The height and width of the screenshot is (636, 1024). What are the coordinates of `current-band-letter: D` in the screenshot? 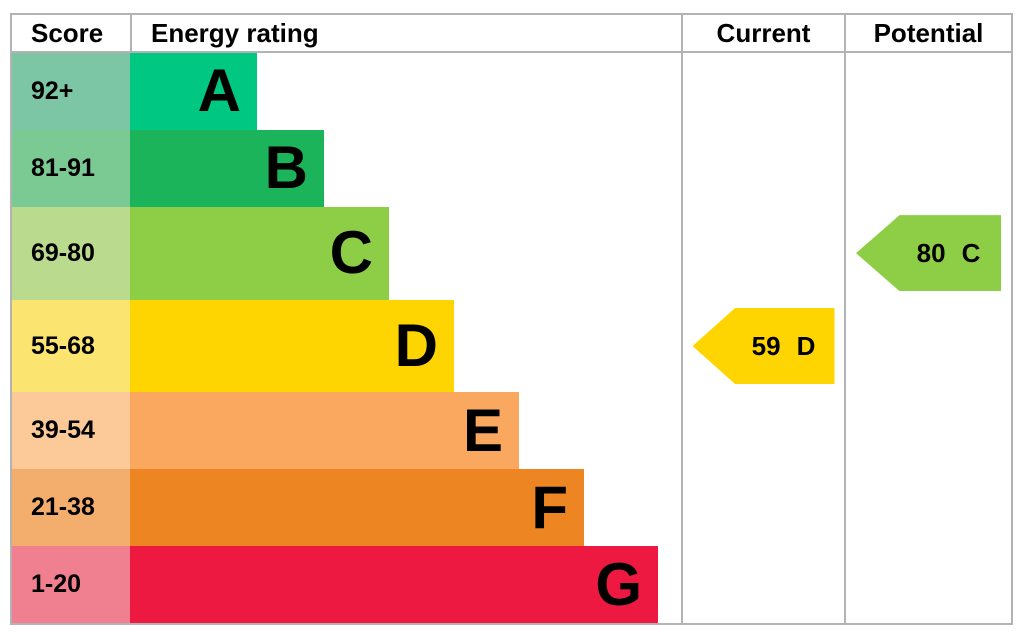 It's located at (806, 345).